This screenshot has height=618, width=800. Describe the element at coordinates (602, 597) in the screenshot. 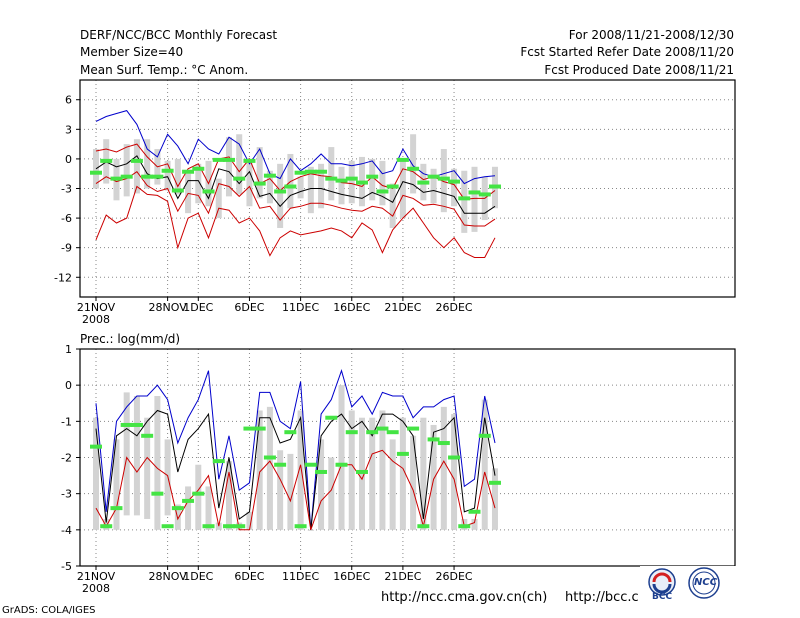

I see `bcc-url: http://bcc.c` at that location.